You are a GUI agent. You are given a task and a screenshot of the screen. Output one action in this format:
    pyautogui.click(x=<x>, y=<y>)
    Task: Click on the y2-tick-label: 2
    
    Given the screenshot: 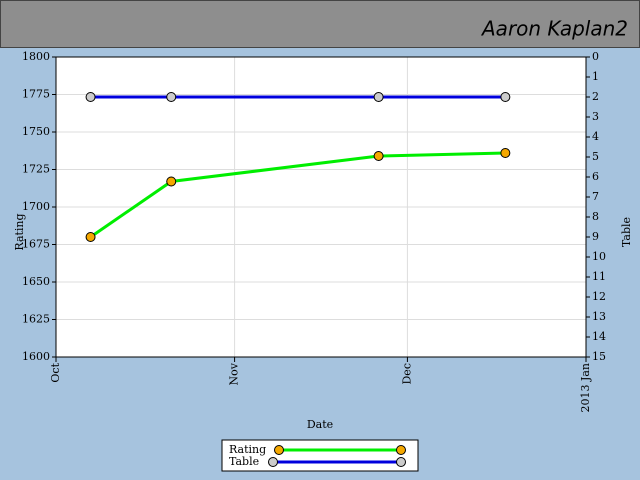 What is the action you would take?
    pyautogui.click(x=595, y=96)
    